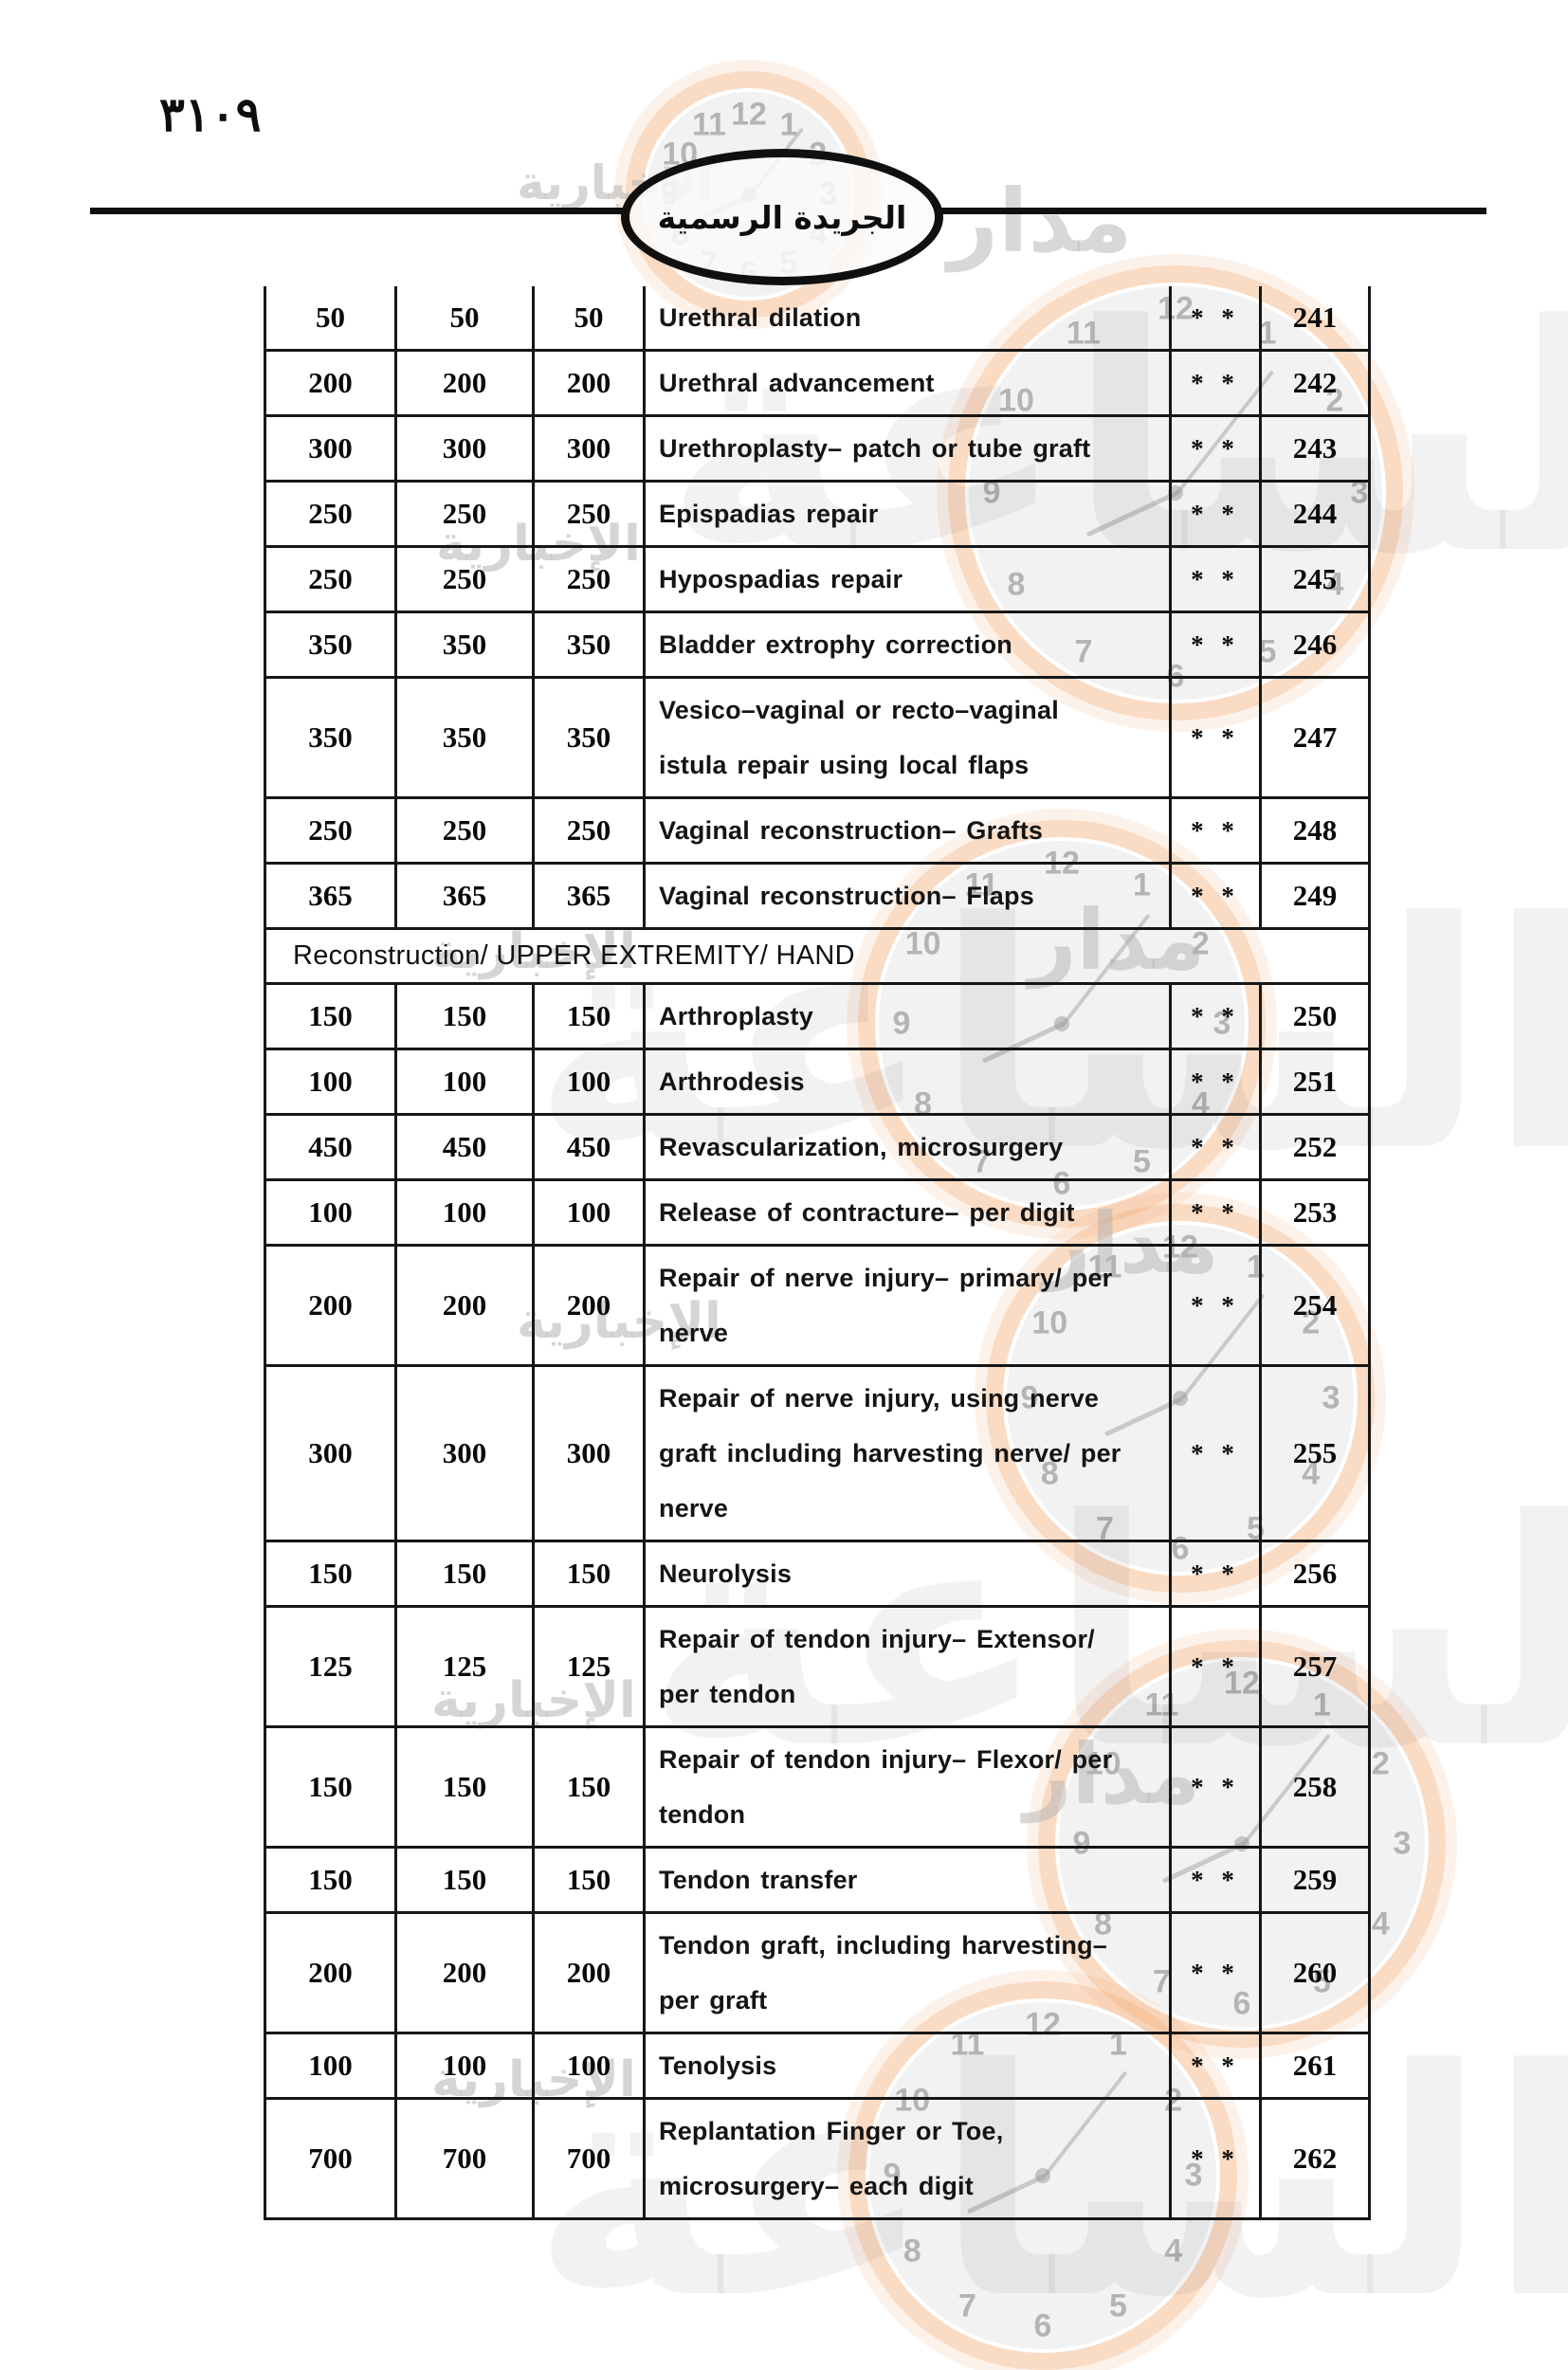  I want to click on watermark-clock-number: 4, so click(1173, 2251).